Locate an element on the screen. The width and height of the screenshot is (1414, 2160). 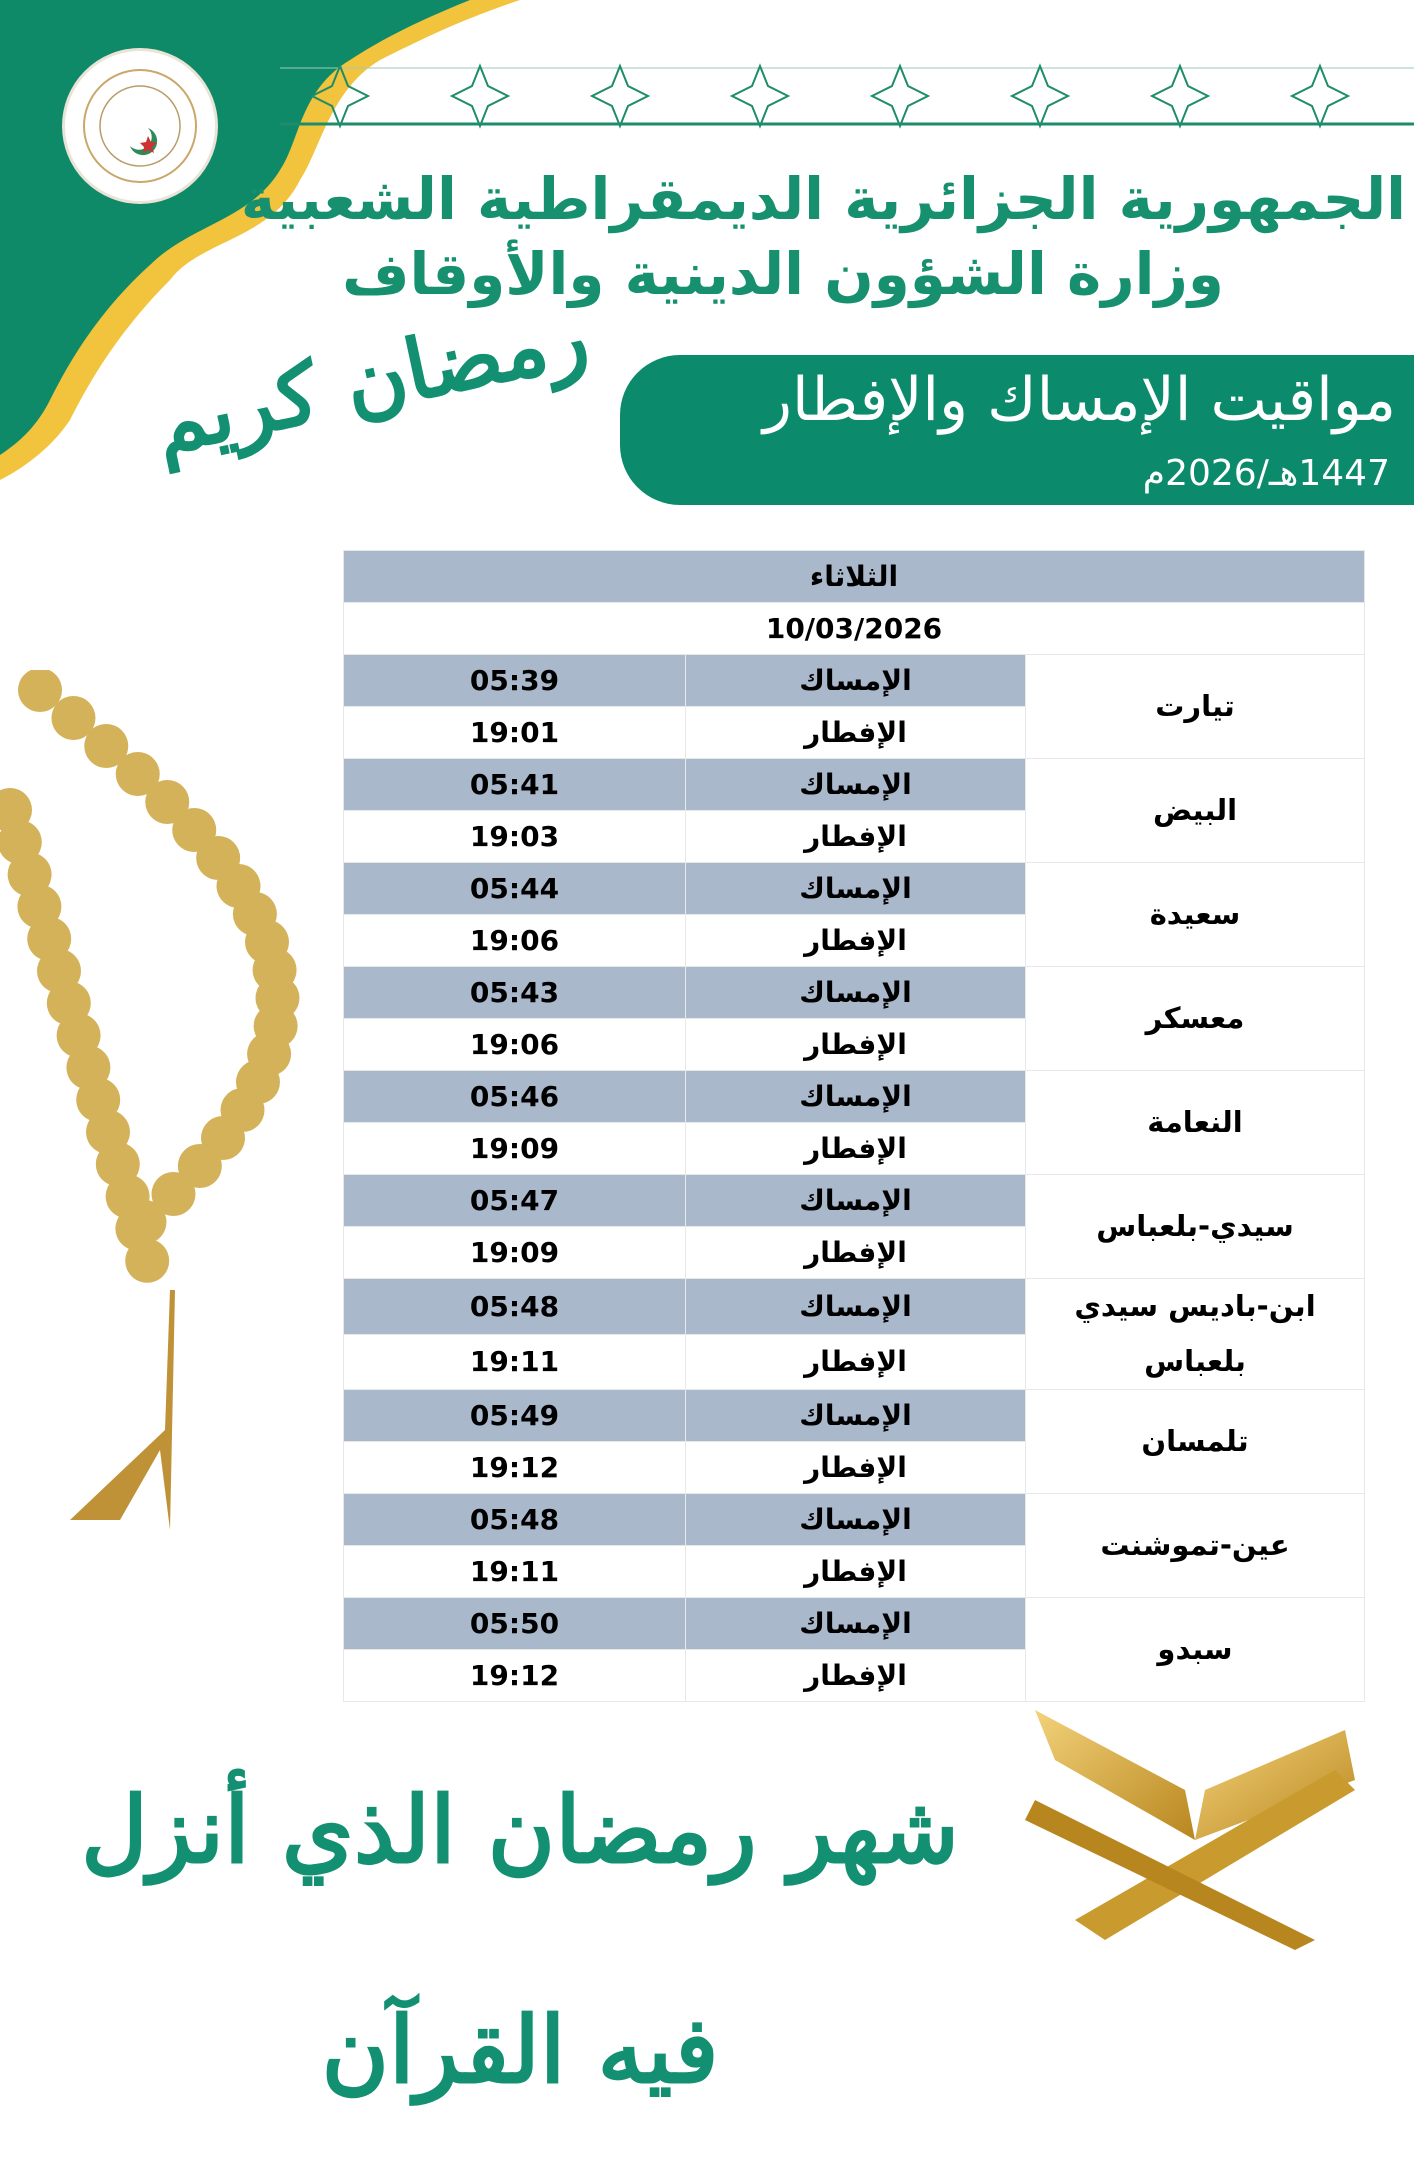
city-name: البيض is located at coordinates (1195, 810).